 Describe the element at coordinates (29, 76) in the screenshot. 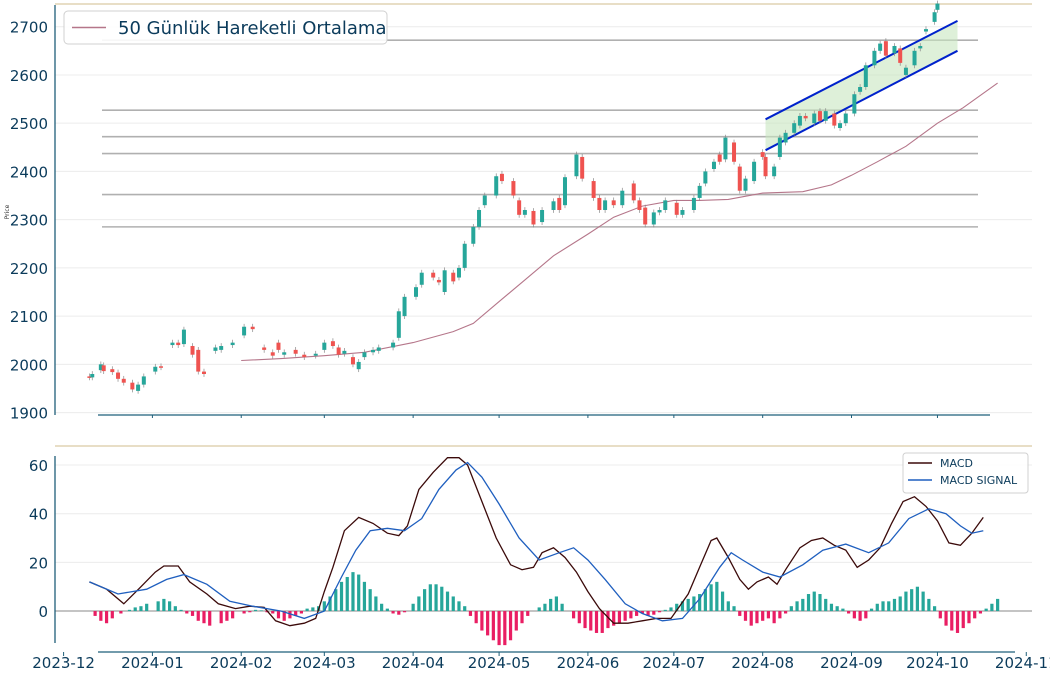

I see `price-ytick-label: 2600` at that location.